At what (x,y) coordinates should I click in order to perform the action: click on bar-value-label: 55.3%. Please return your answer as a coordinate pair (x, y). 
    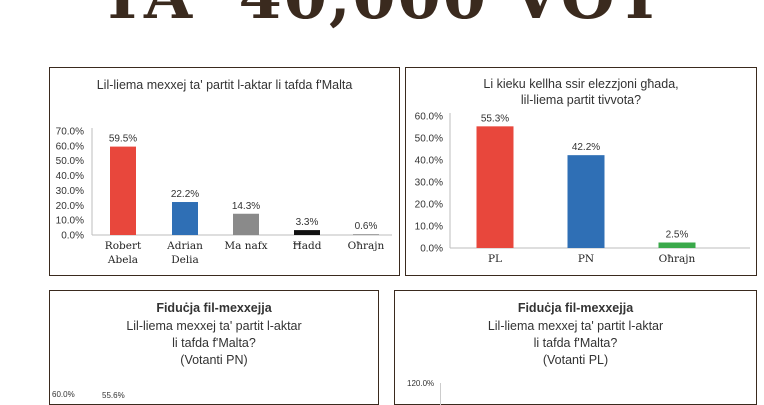
    Looking at the image, I should click on (495, 118).